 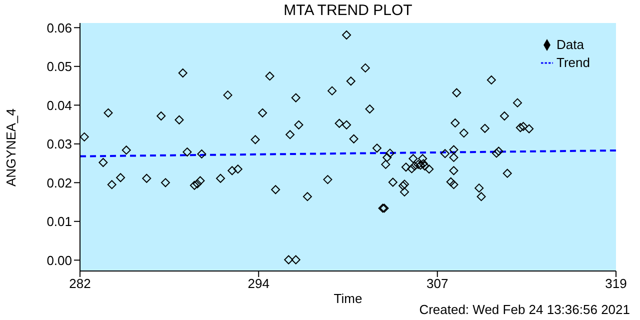 I want to click on y-tick-label: 0.01, so click(x=59, y=222).